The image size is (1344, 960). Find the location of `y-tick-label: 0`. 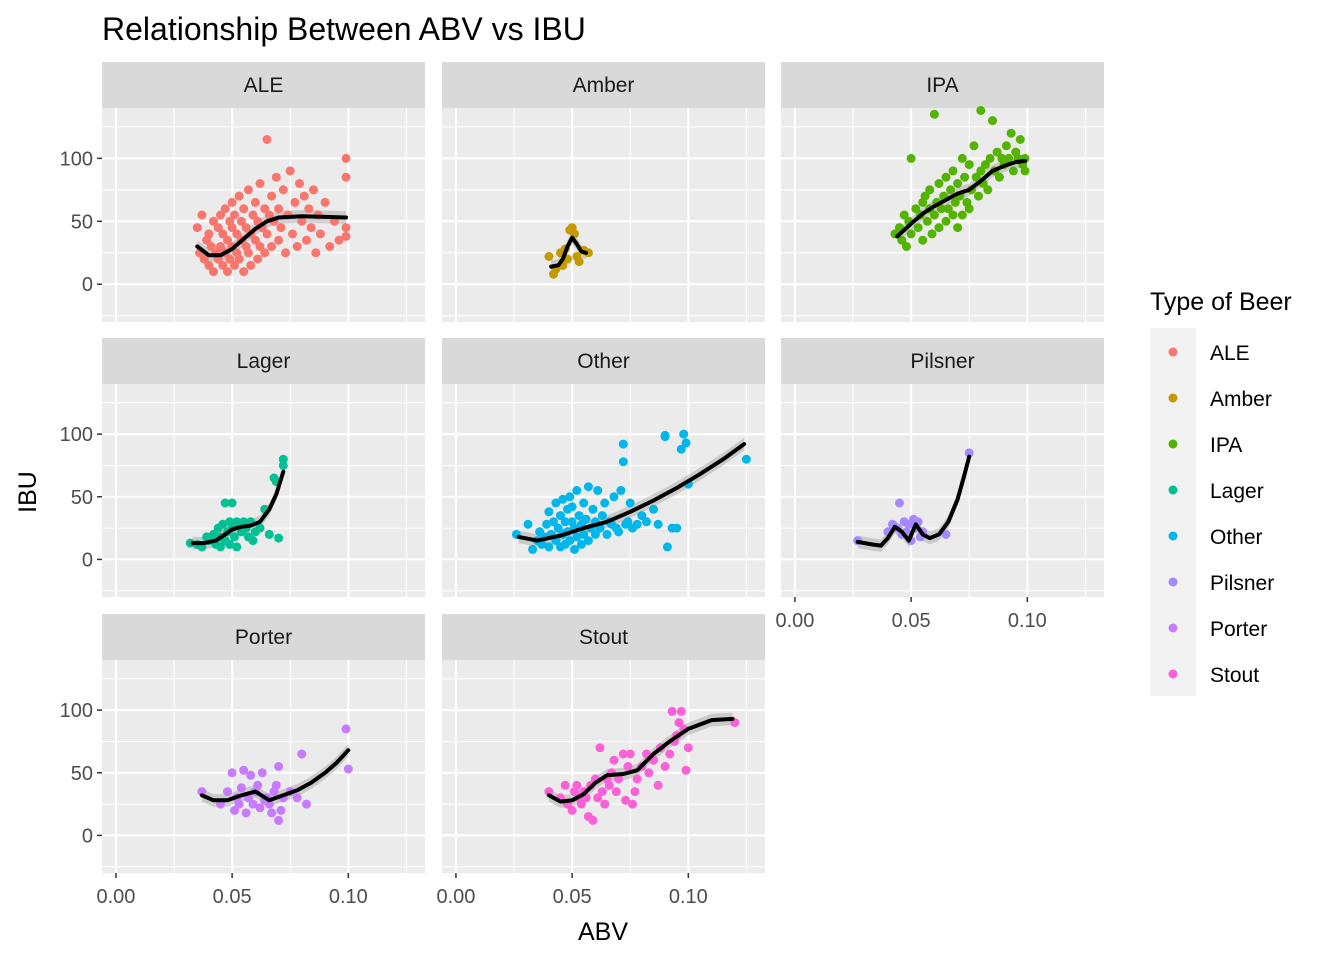

y-tick-label: 0 is located at coordinates (87, 836).